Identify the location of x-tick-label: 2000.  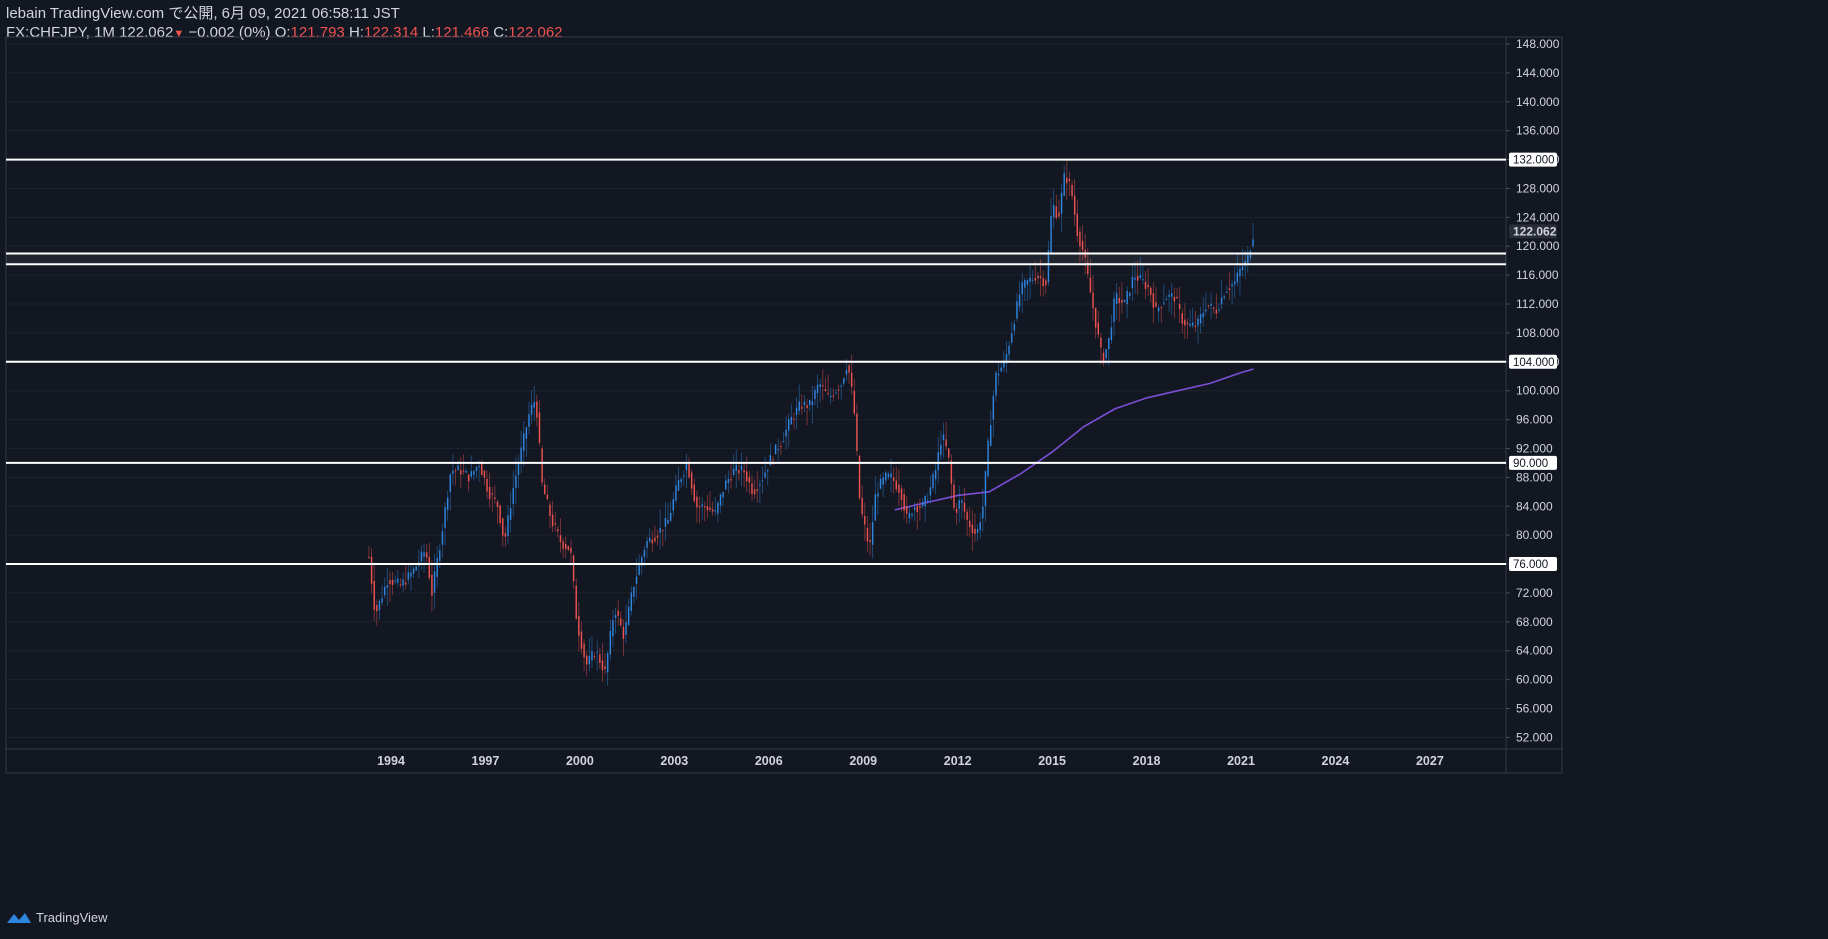
(580, 761).